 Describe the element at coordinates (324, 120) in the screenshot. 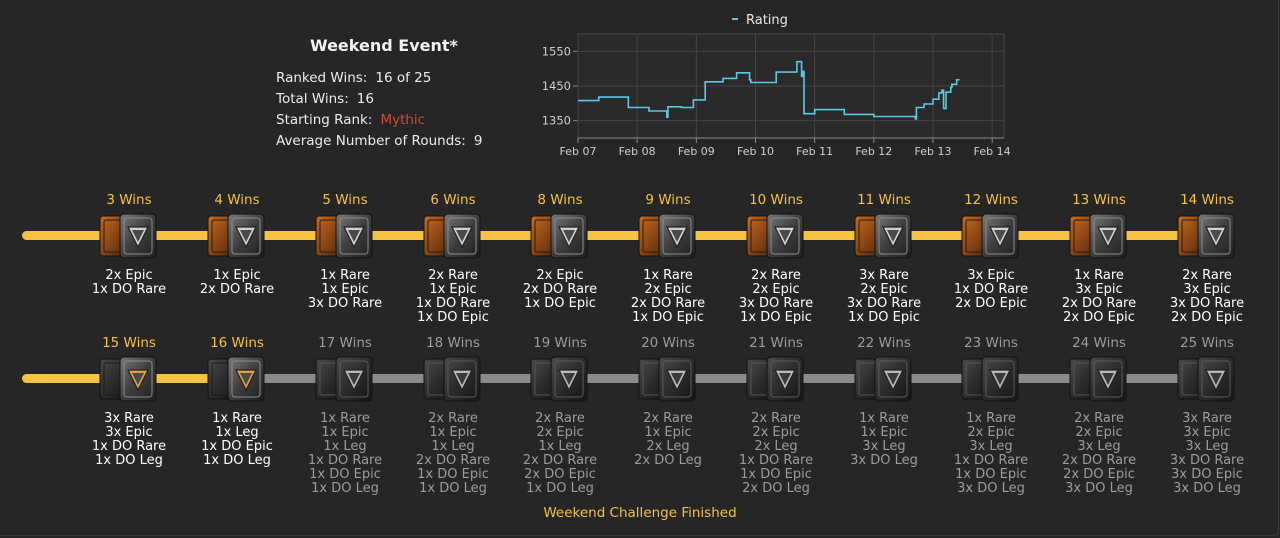

I see `starting-rank-label: Starting Rank:` at that location.